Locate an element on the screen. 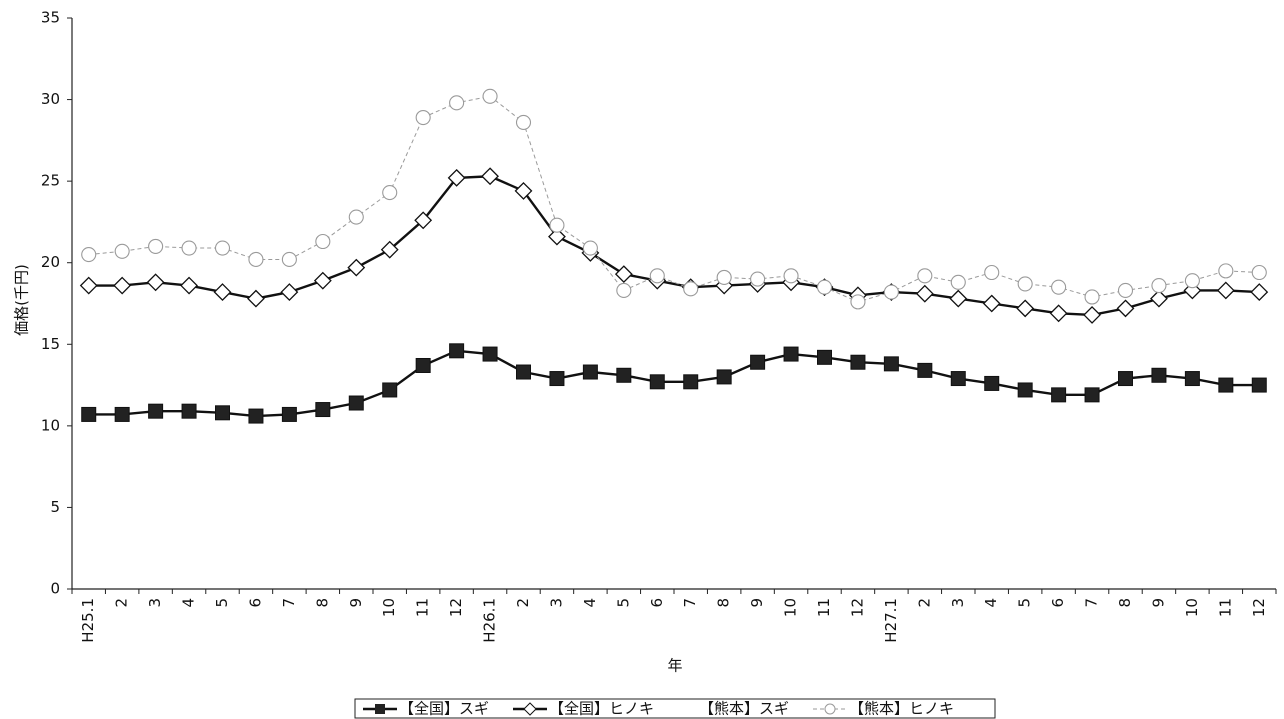 The image size is (1284, 719). y-tick-label: 35 is located at coordinates (50, 18).